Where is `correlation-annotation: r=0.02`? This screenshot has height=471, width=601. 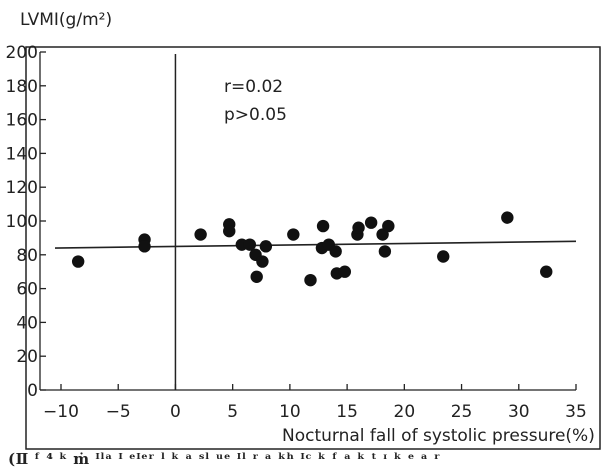
correlation-annotation: r=0.02 is located at coordinates (253, 87).